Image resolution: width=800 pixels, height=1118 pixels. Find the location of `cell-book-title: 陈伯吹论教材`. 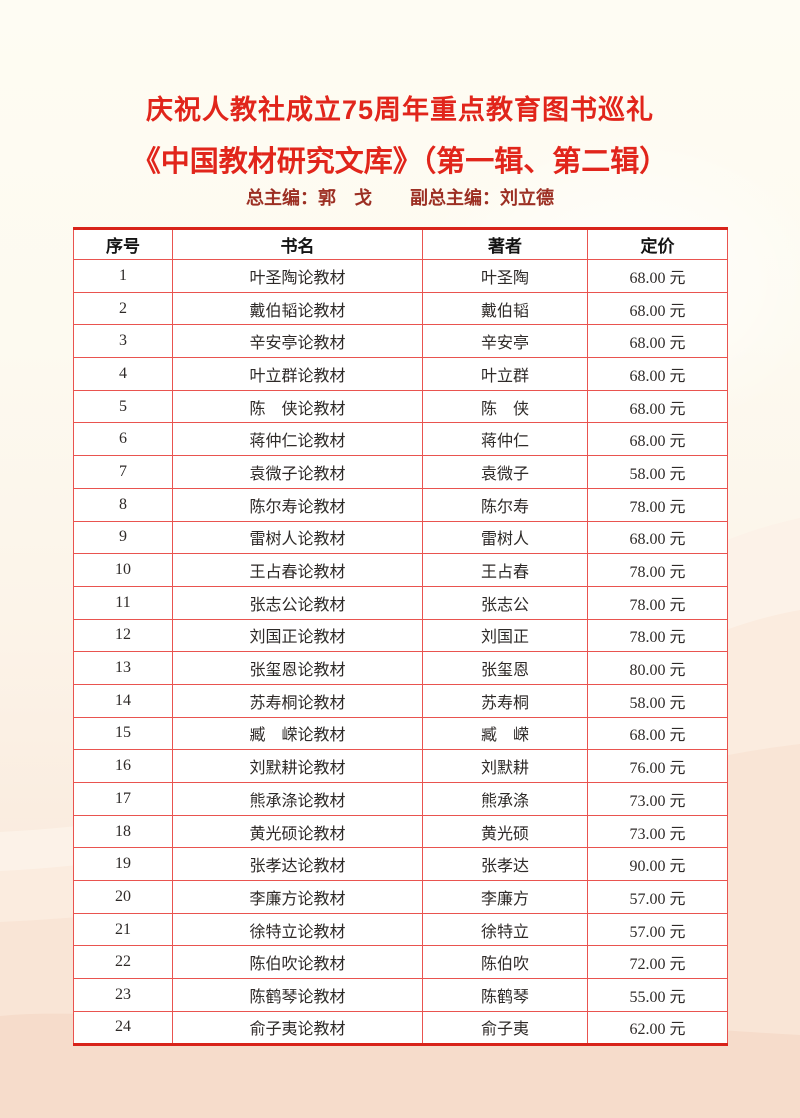

cell-book-title: 陈伯吹论教材 is located at coordinates (297, 962).